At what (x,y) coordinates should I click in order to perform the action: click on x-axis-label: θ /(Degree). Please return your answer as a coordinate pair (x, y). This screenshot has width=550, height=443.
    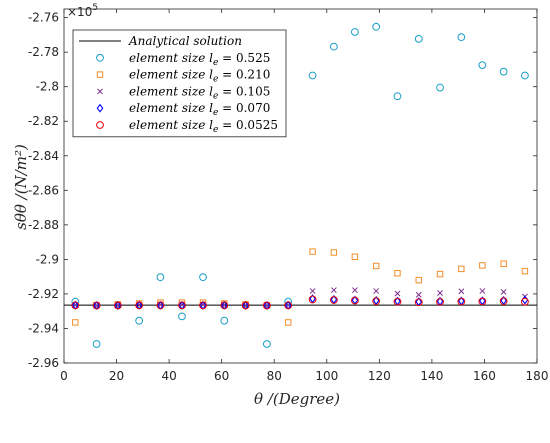
    Looking at the image, I should click on (297, 399).